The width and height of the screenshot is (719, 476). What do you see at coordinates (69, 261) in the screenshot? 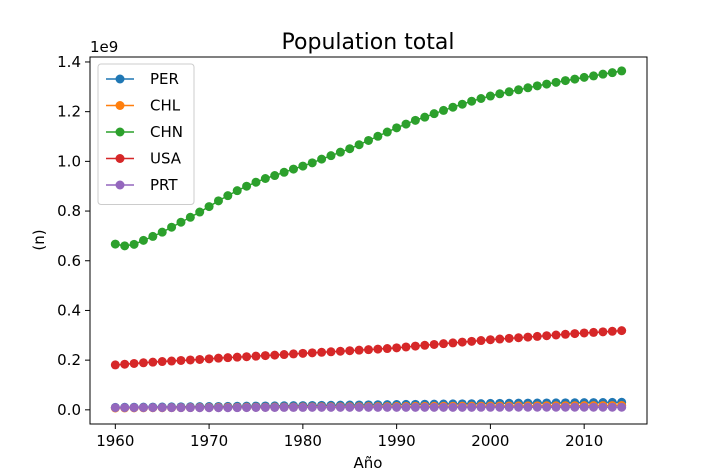
I see `y-tick-label: 0.6` at bounding box center [69, 261].